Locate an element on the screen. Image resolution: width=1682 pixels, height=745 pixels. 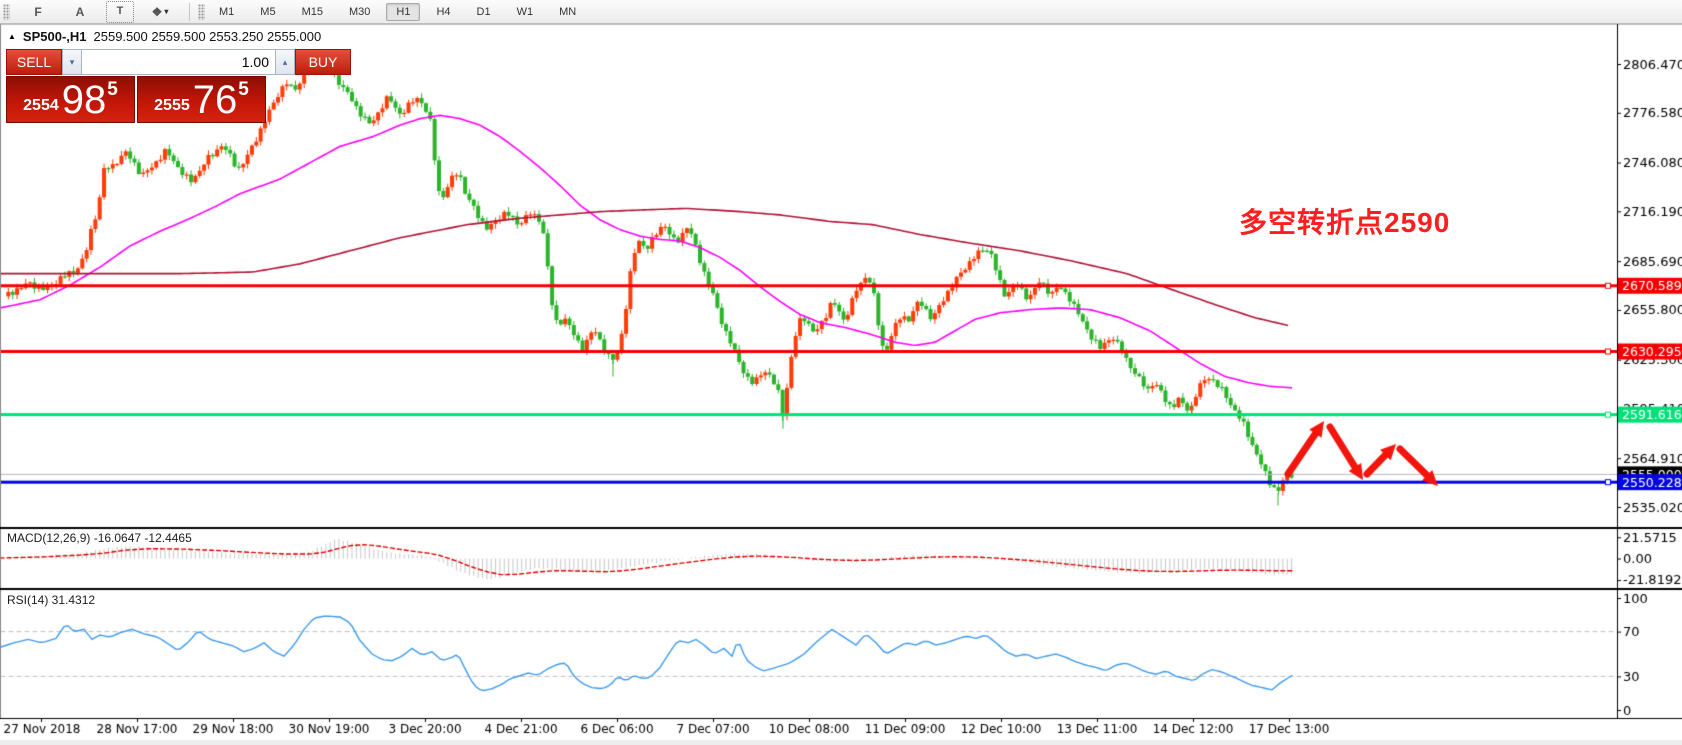
trade-controls-row: SELL ▾ ▴ BUY is located at coordinates (178, 62).